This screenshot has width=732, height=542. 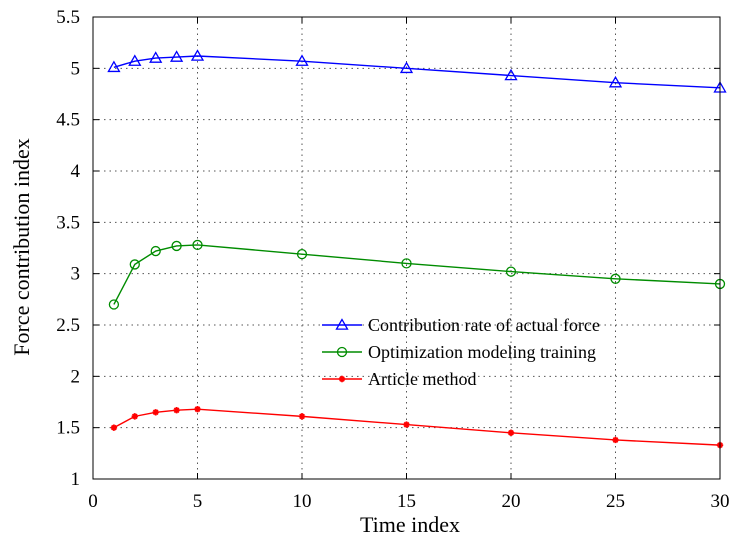 I want to click on y-tick-label: 3.5, so click(x=68, y=222).